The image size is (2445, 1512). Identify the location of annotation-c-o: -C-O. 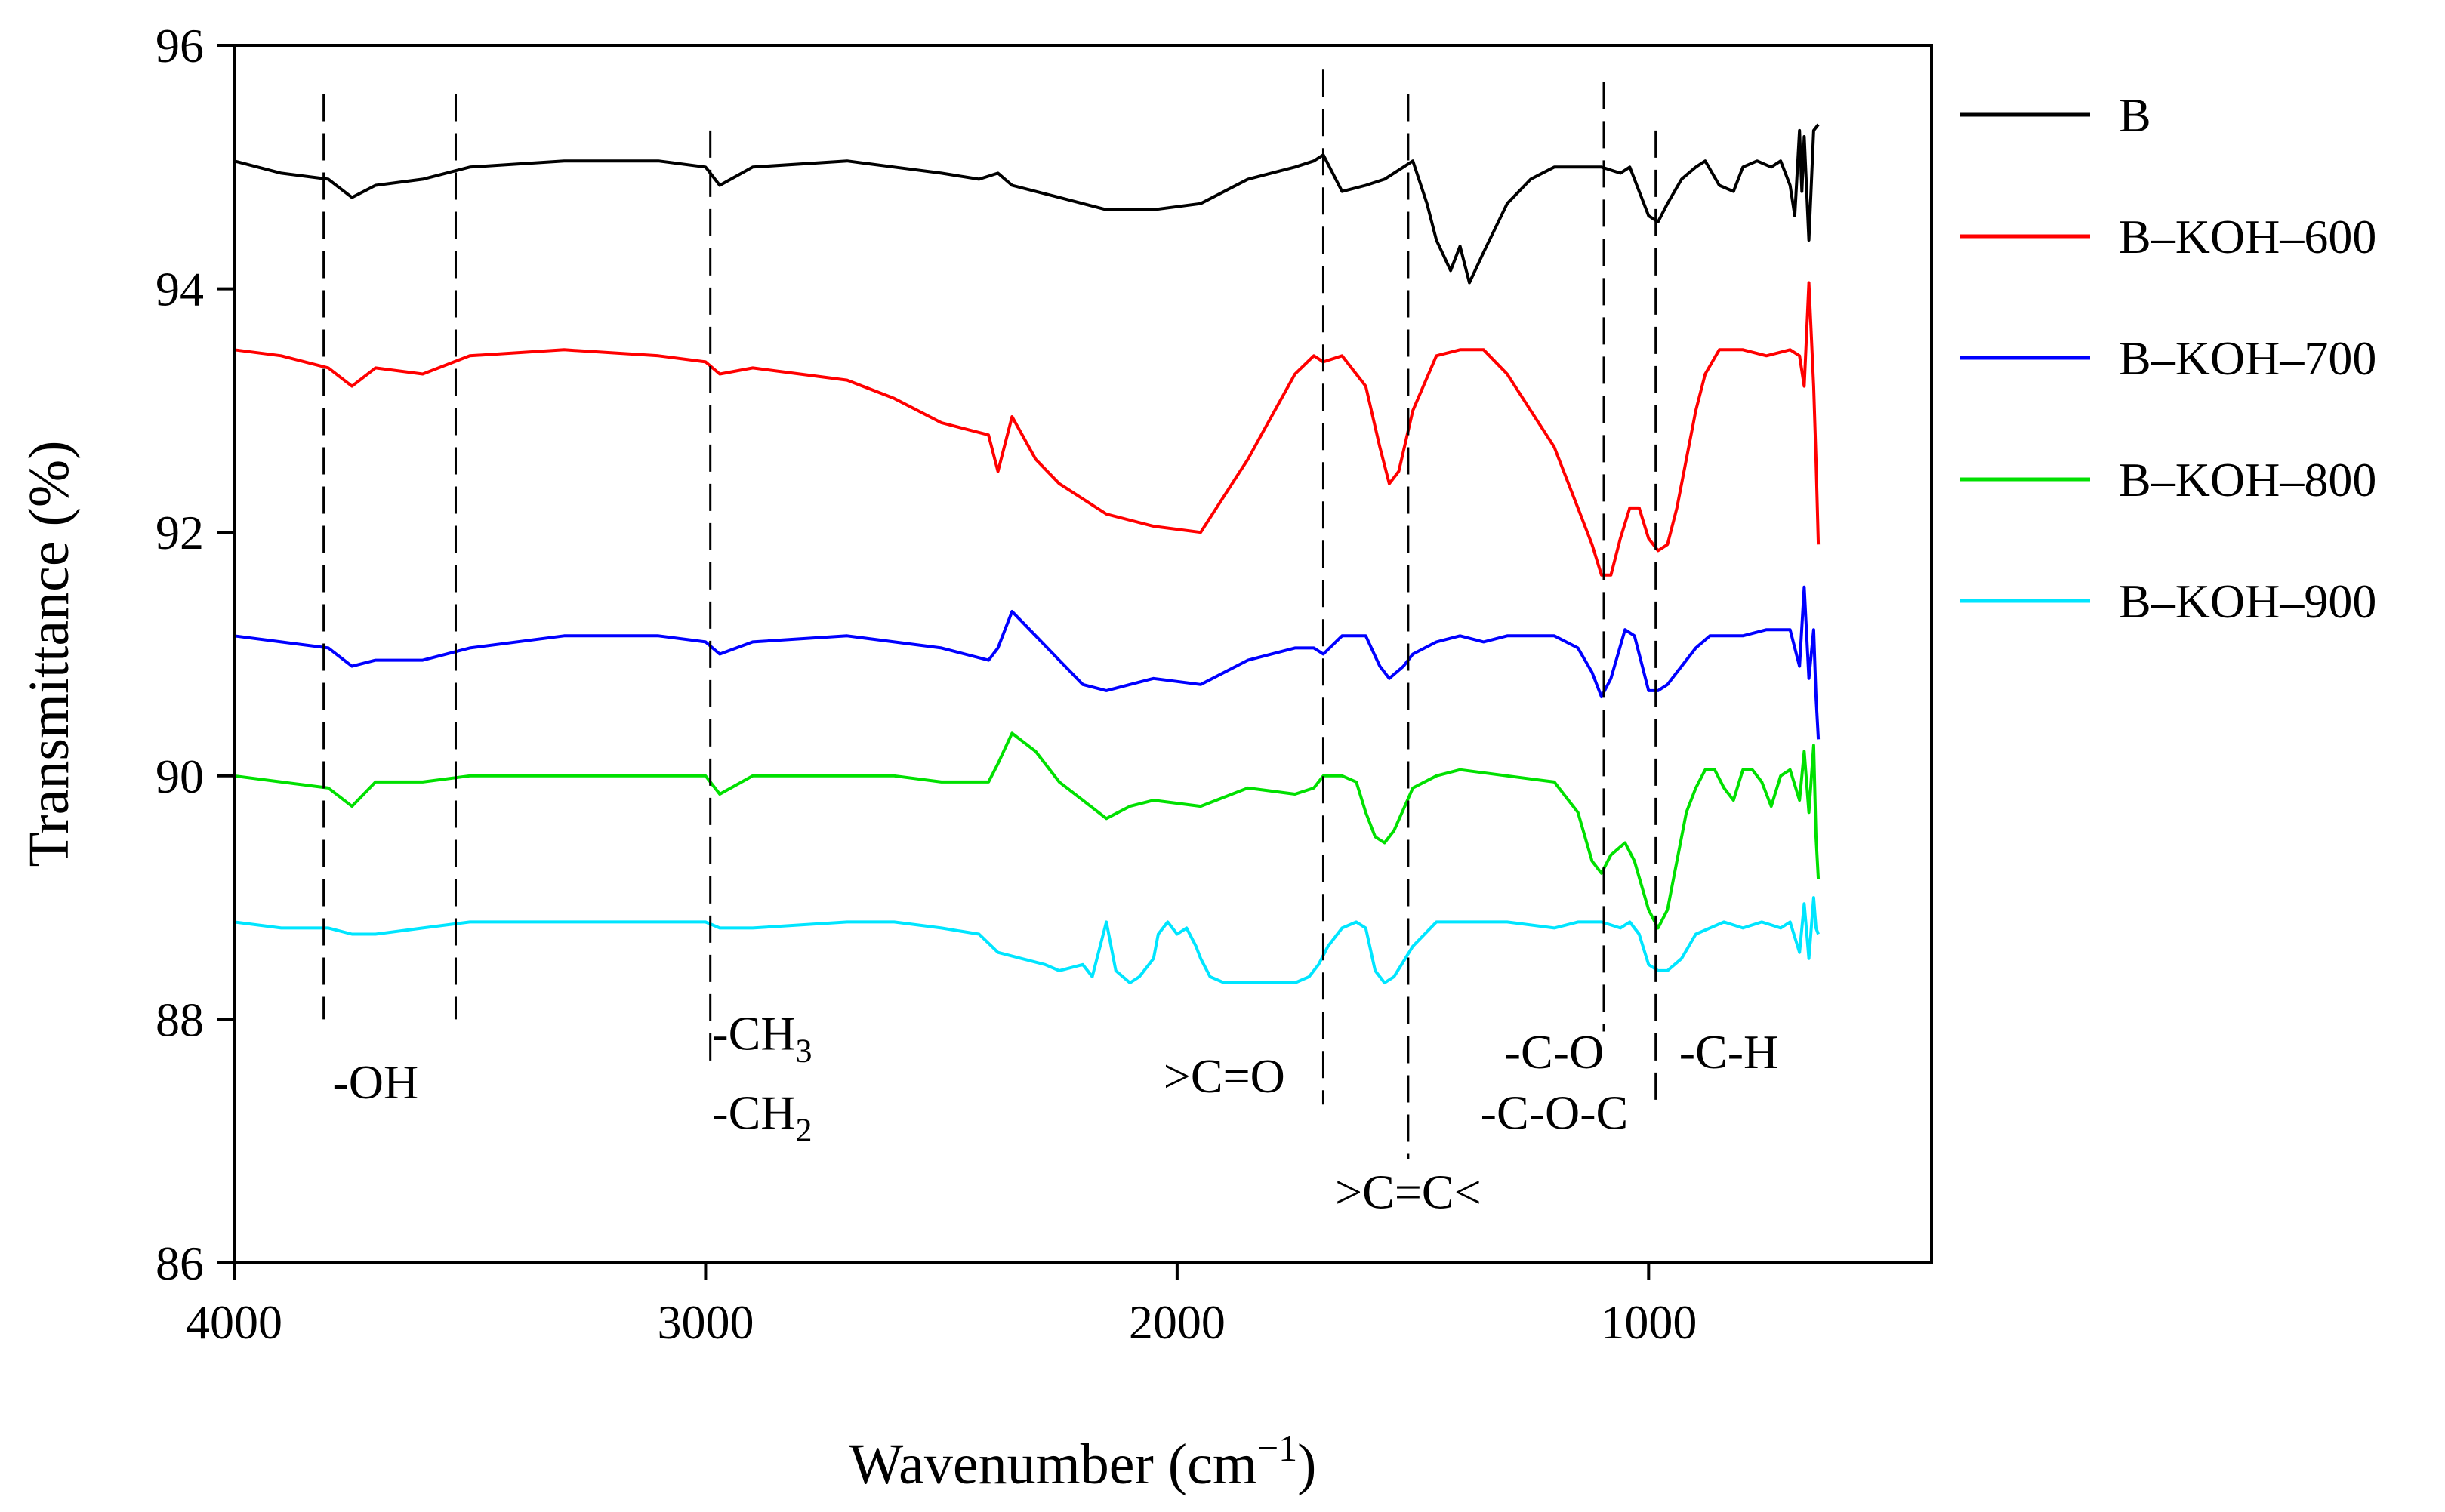
(1555, 1052).